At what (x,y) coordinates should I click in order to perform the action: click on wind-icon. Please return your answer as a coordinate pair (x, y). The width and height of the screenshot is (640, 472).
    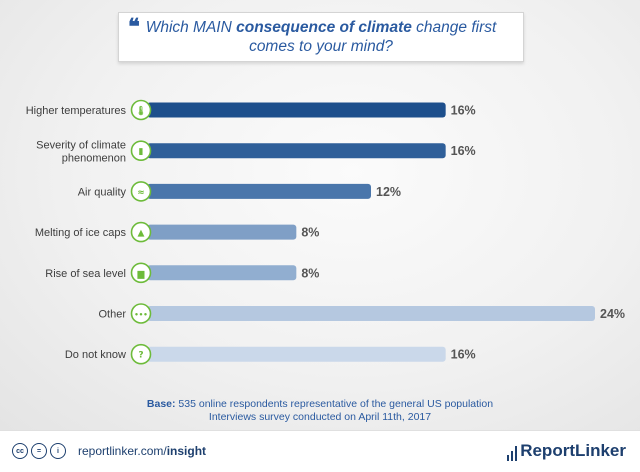
    Looking at the image, I should click on (141, 191).